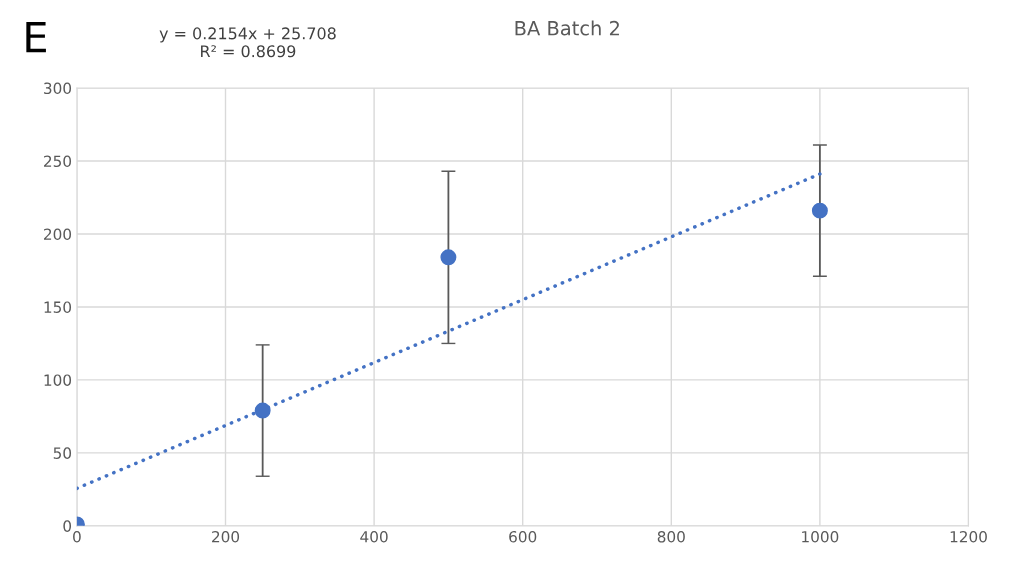  What do you see at coordinates (671, 537) in the screenshot?
I see `x-tick-label: 800` at bounding box center [671, 537].